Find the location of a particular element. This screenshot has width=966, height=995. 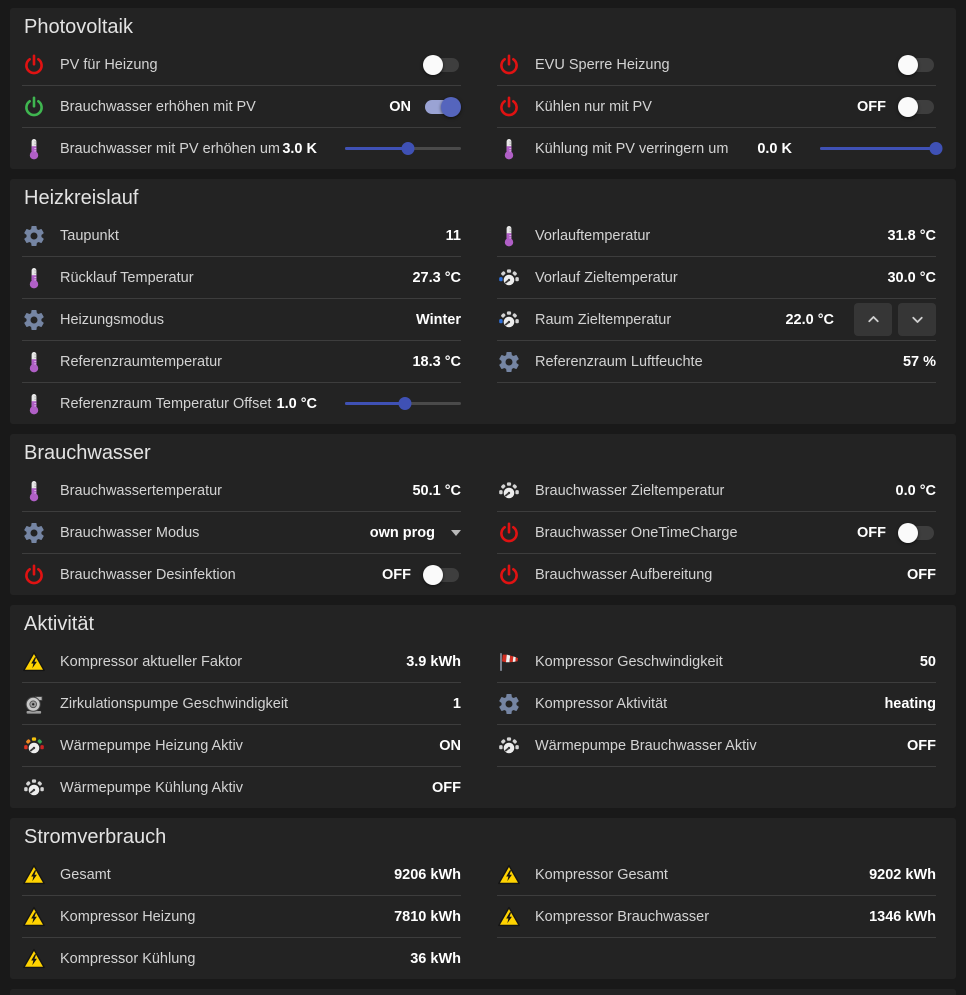

entity-row: Brauchwassertemperatur 50.1 °C is located at coordinates (241, 491).